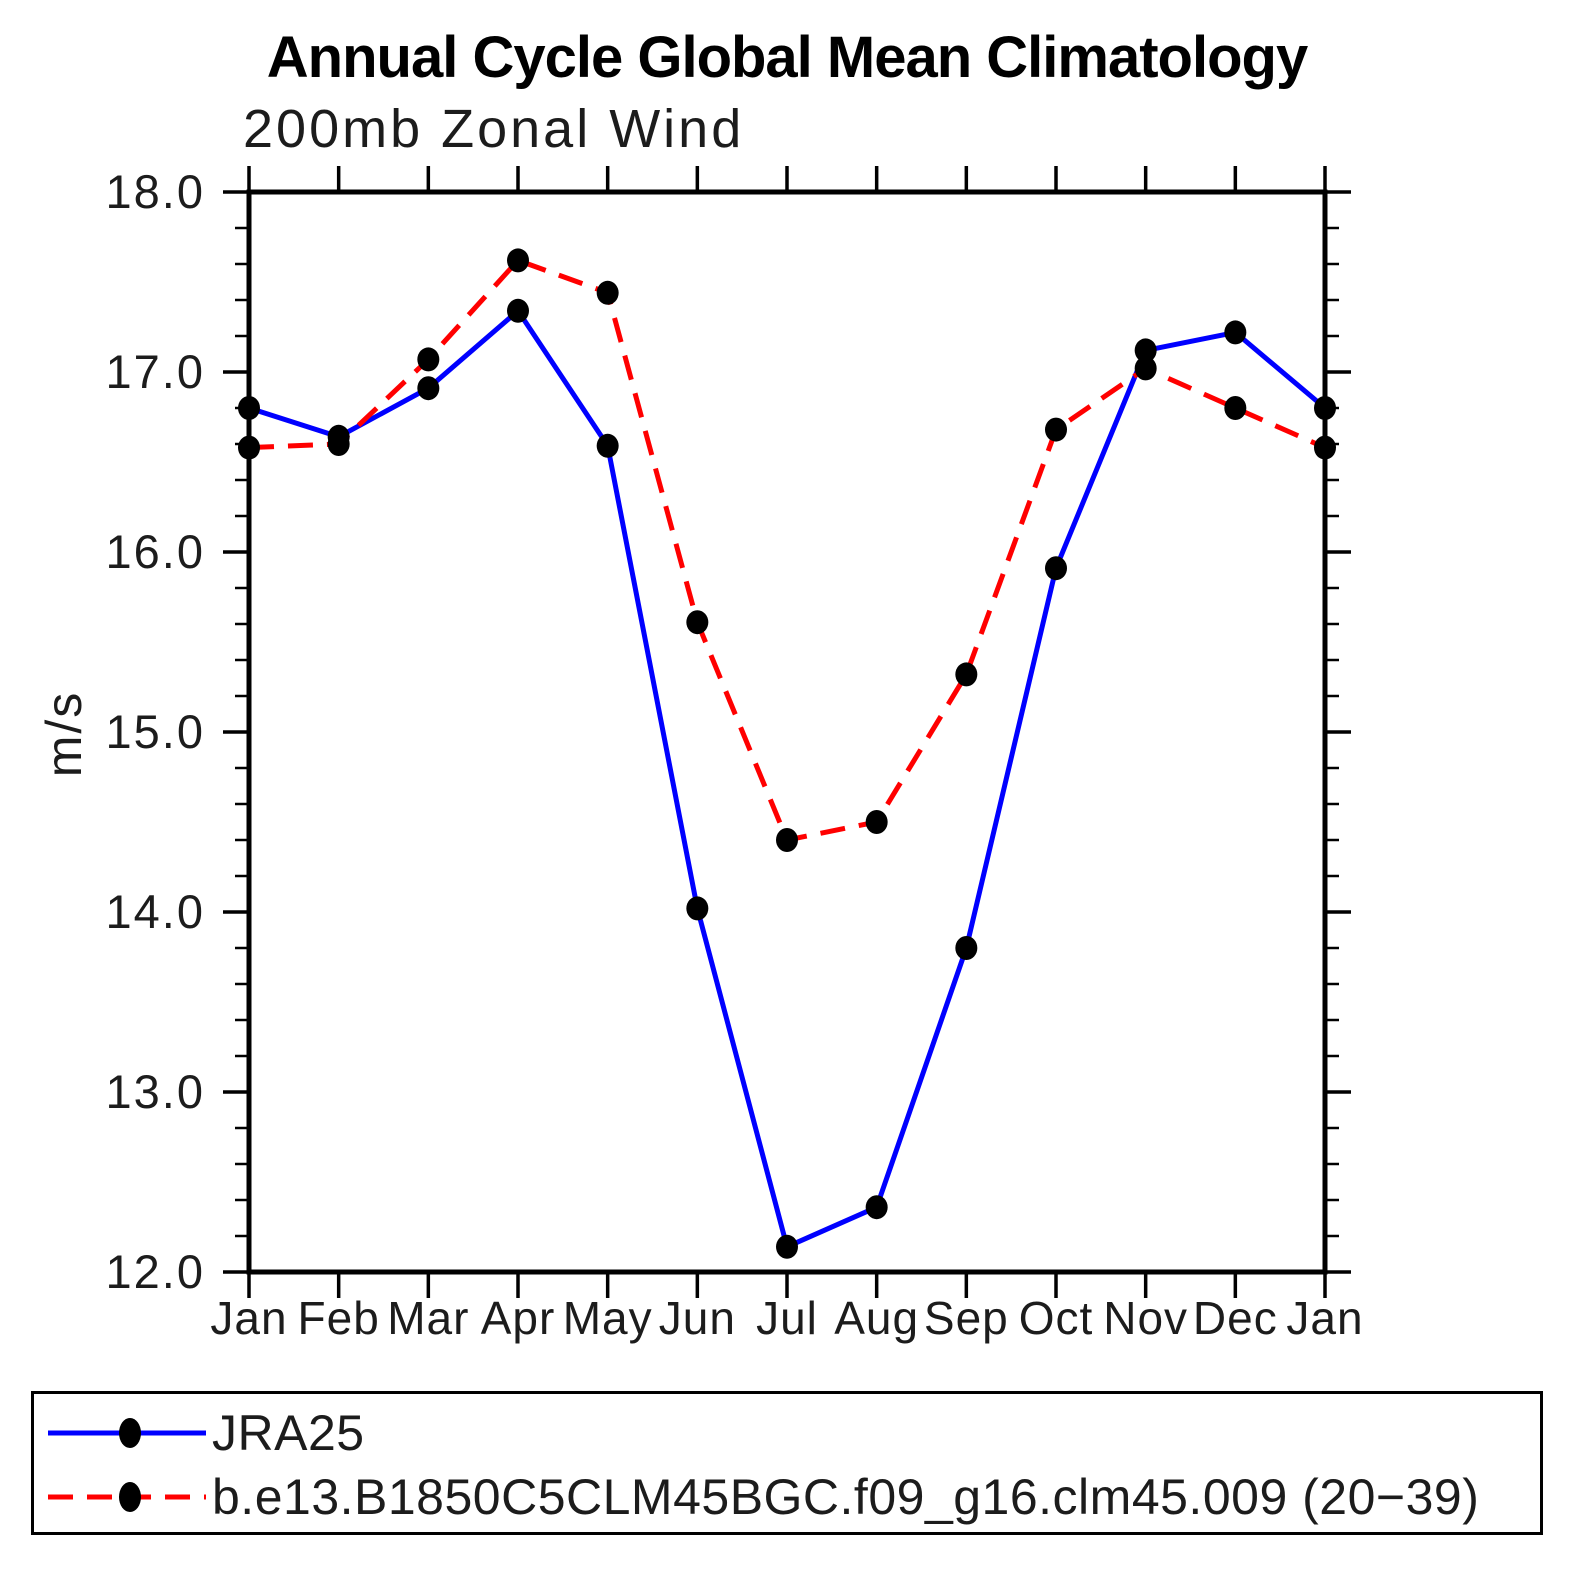 The image size is (1574, 1574). Describe the element at coordinates (791, 1433) in the screenshot. I see `legend-item: JRA25` at that location.